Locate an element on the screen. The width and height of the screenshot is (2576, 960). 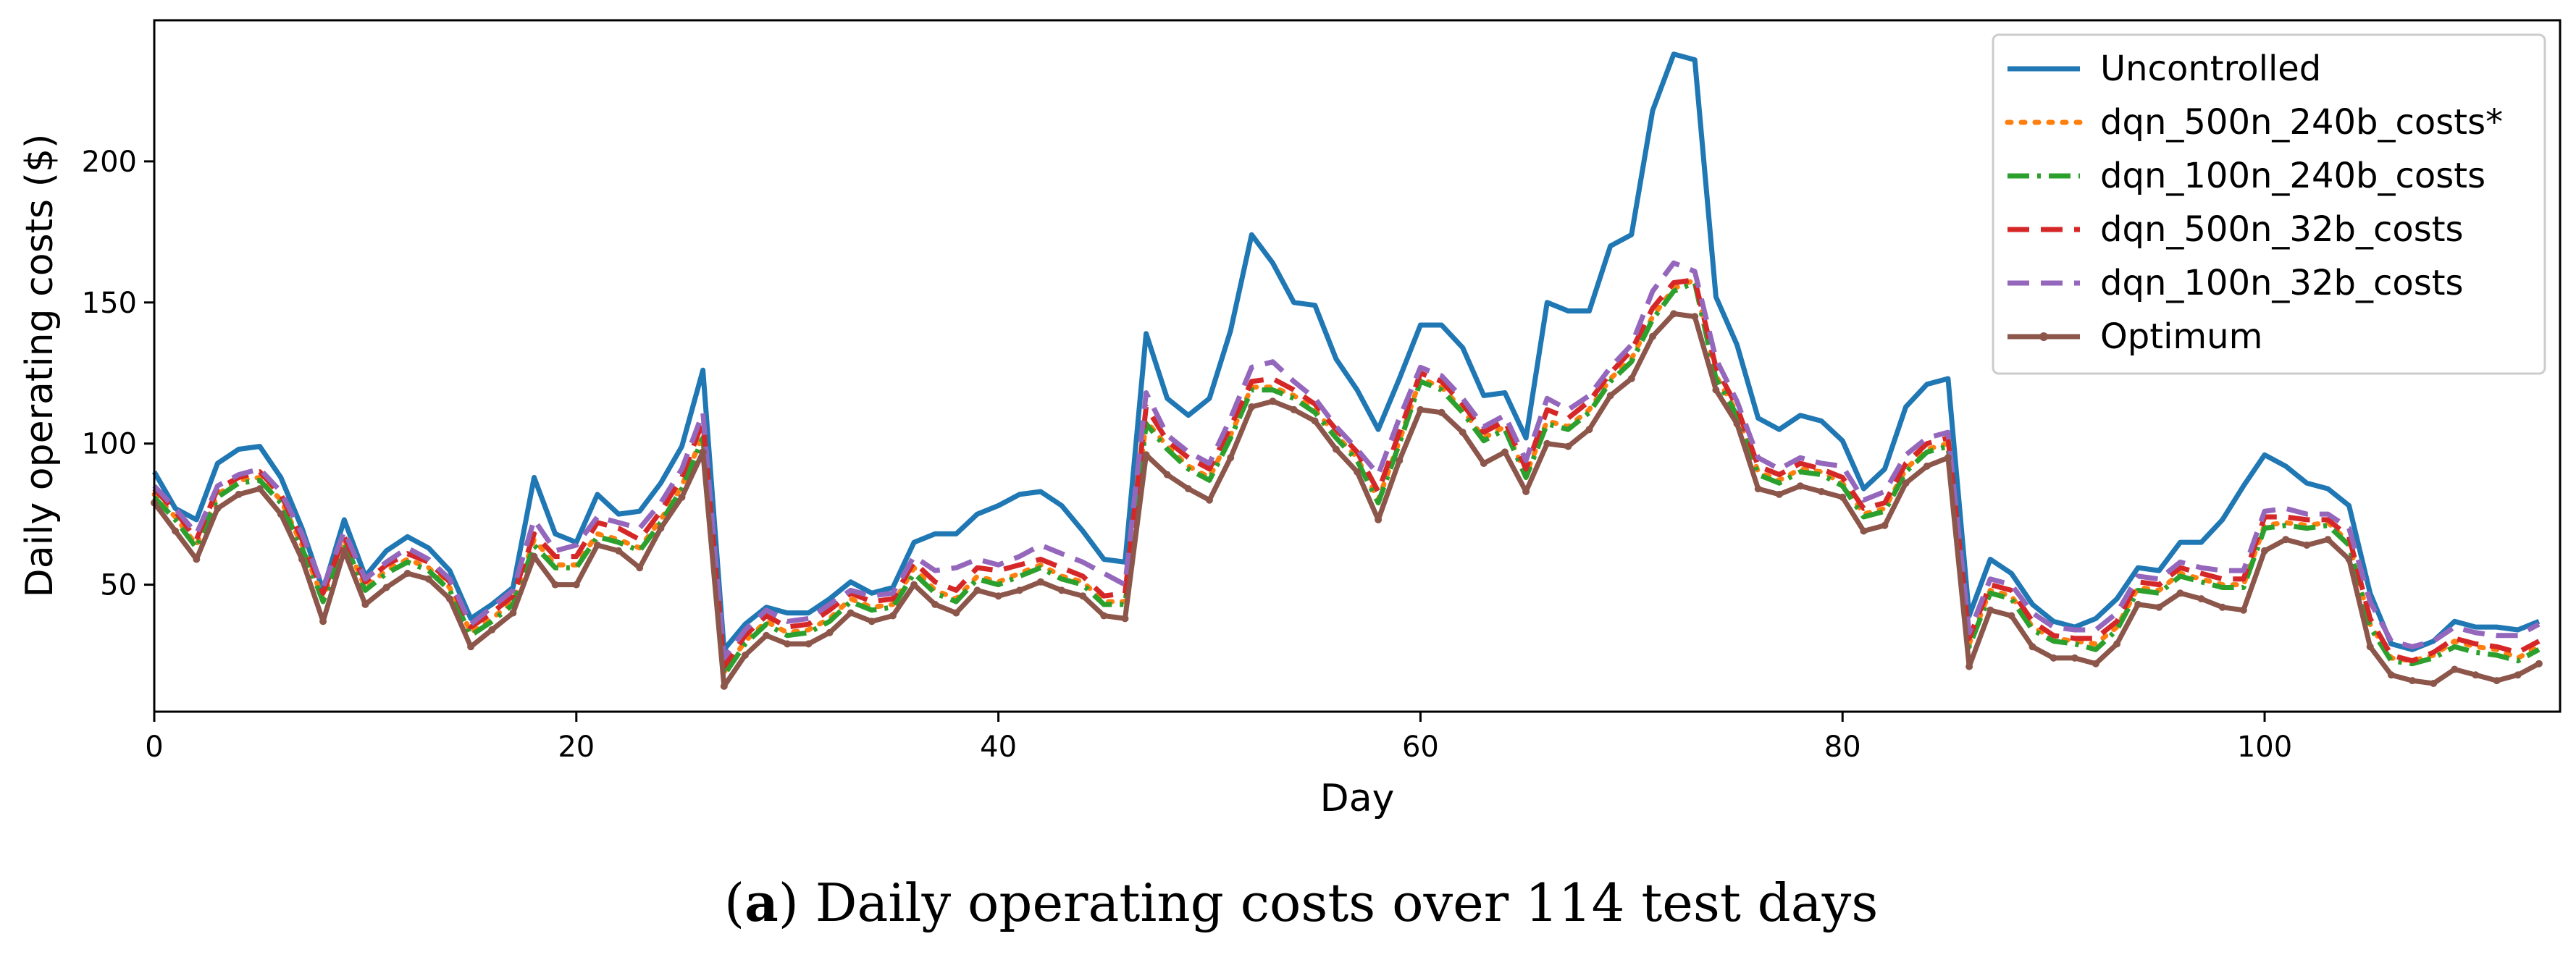
legend-item-dqn-500n-240b-costs: dqn_500n_240b_costs* is located at coordinates (2254, 122).